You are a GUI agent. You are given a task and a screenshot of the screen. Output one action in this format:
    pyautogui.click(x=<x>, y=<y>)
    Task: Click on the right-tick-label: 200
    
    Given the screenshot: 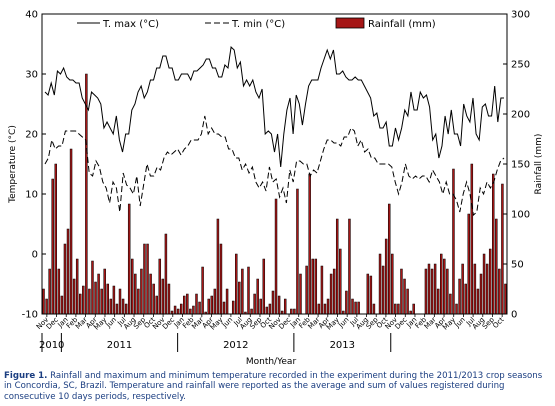 What is the action you would take?
    pyautogui.click(x=520, y=115)
    